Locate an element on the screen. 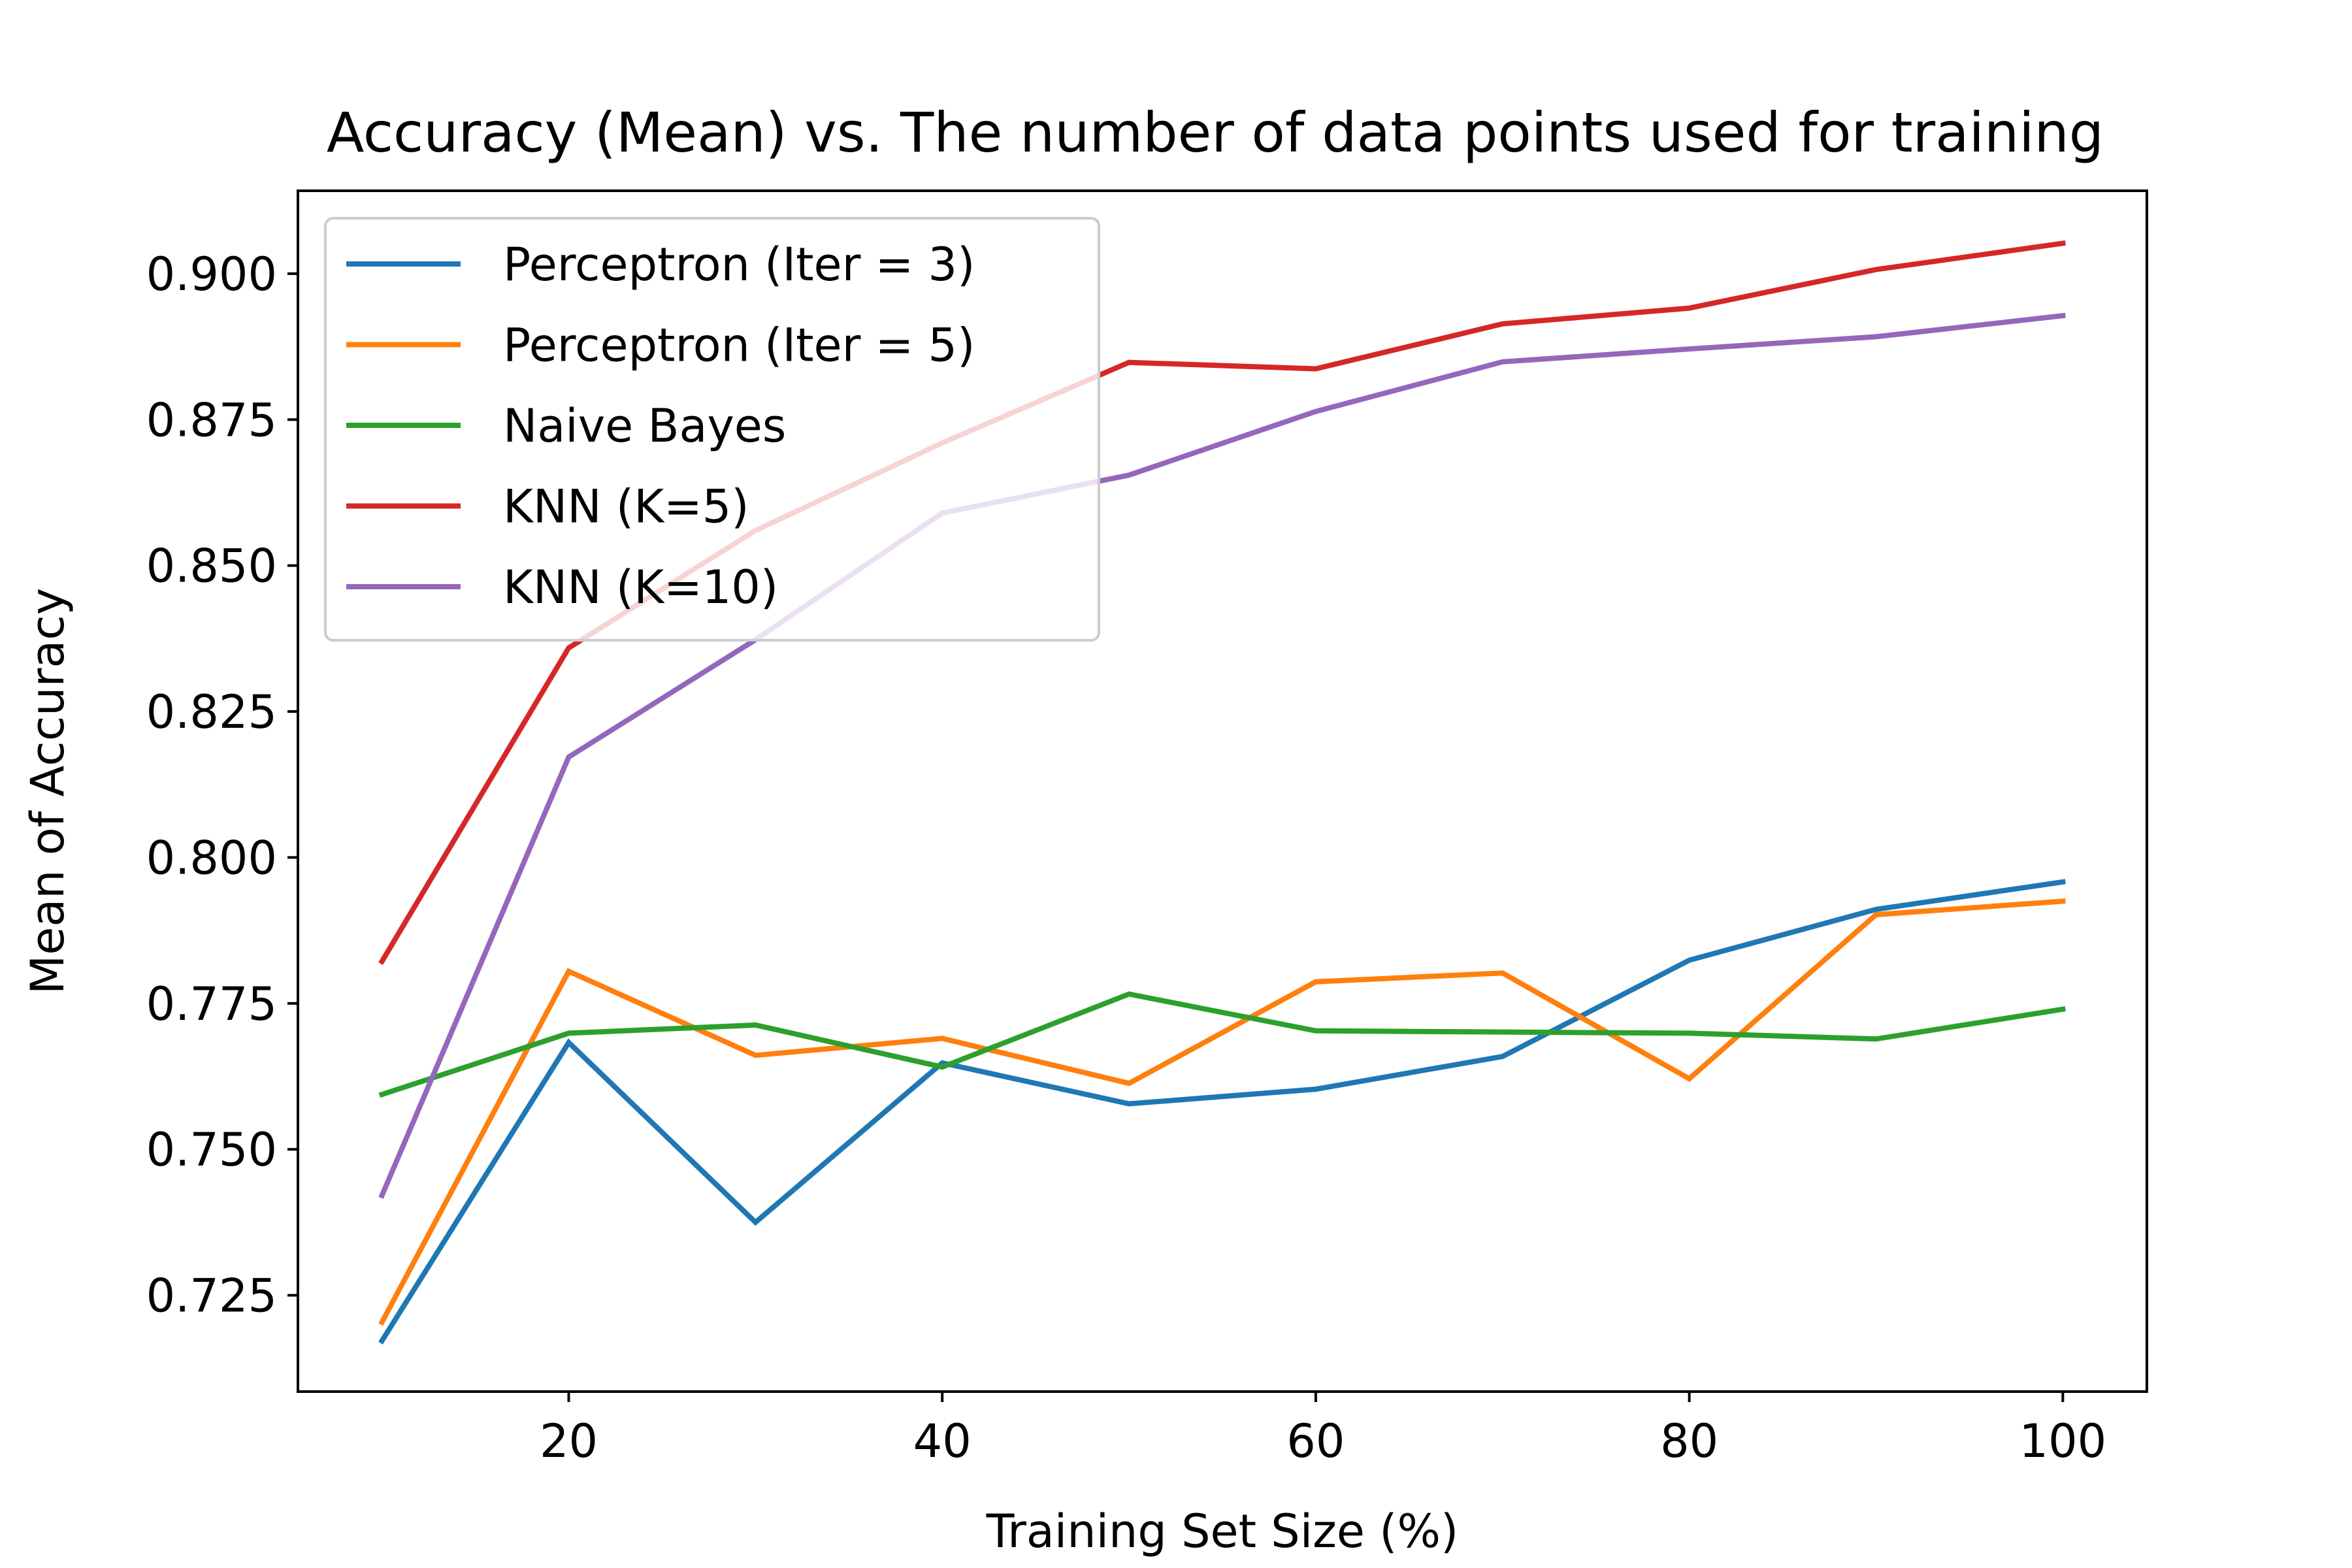  y-tick-label: 0.750 is located at coordinates (211, 1150).